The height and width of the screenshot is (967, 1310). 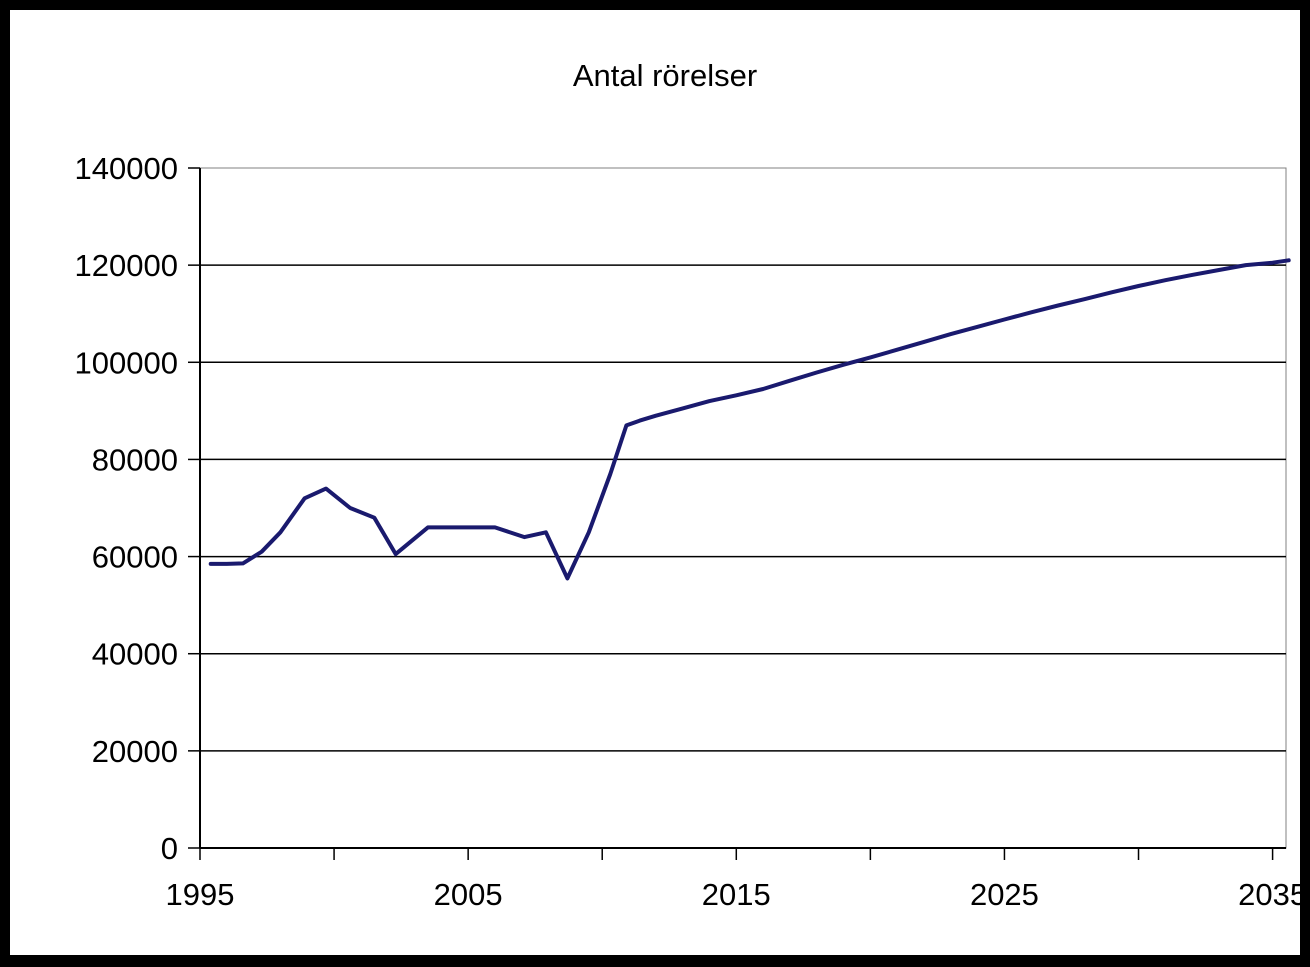 What do you see at coordinates (135, 751) in the screenshot?
I see `y-tick-label: 20000` at bounding box center [135, 751].